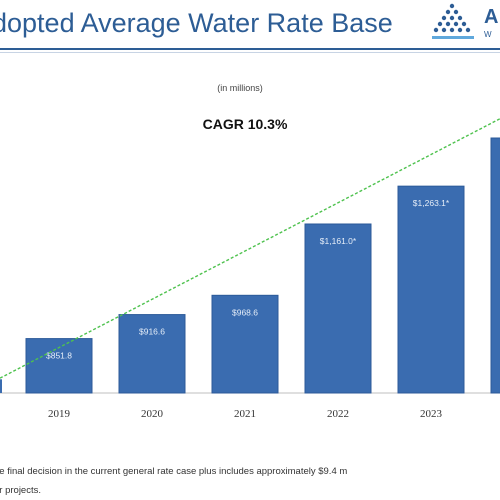  I want to click on bar-edge-marker, so click(1, 386).